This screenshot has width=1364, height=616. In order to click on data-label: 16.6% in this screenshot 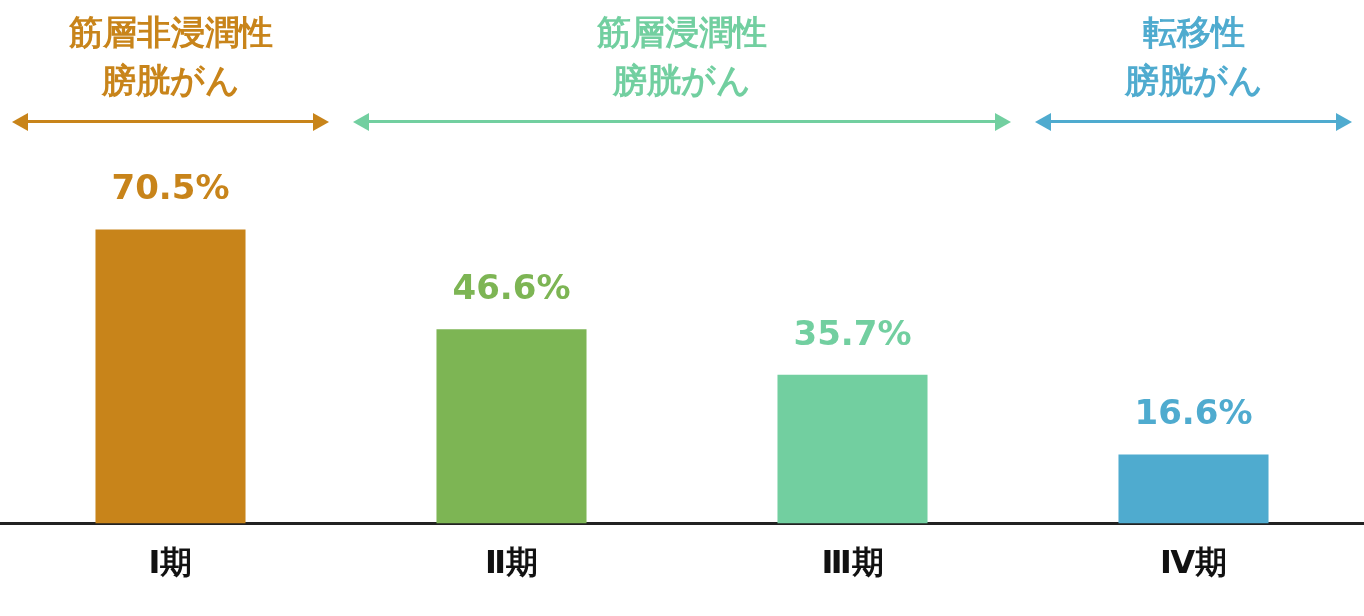, I will do `click(1193, 412)`.